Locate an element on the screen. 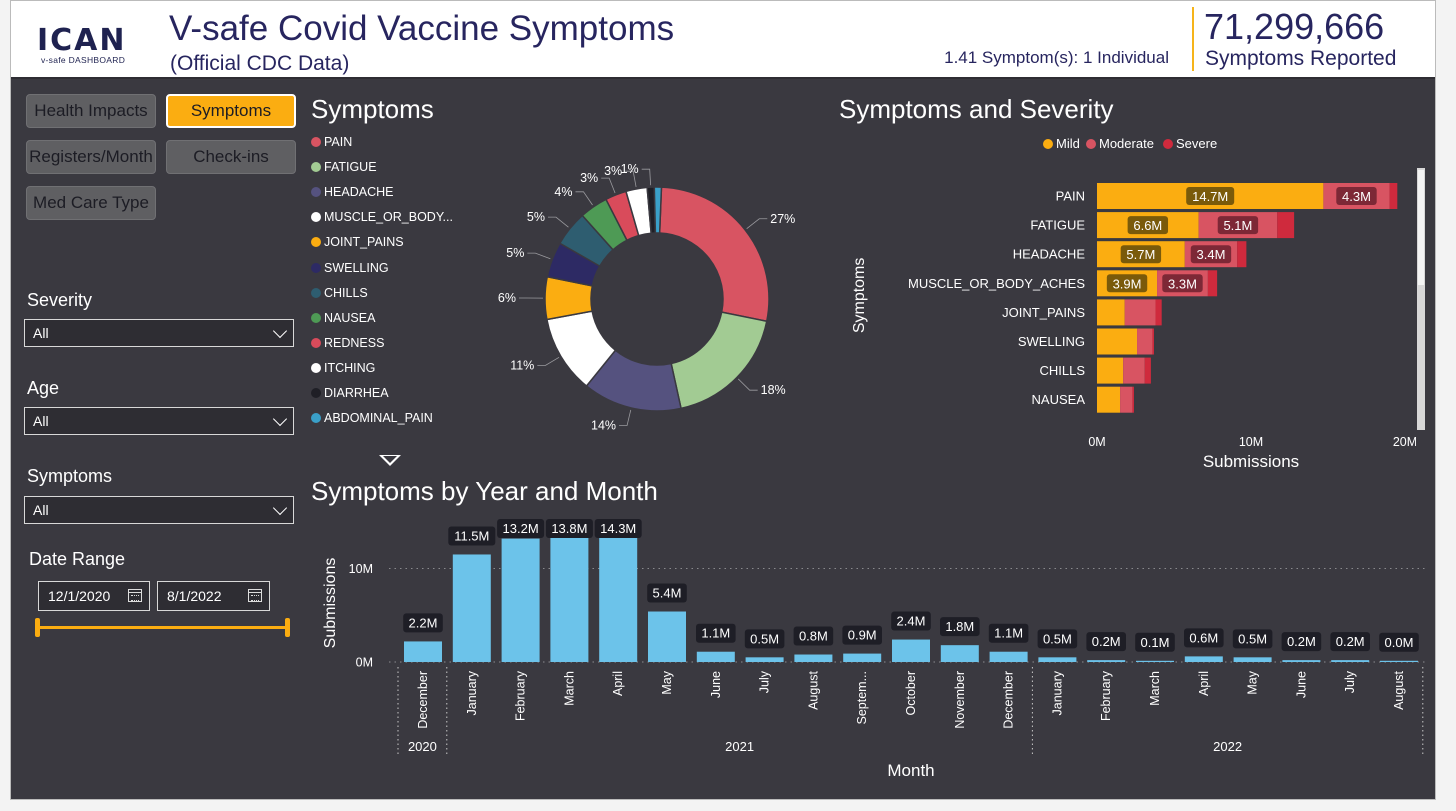 This screenshot has height=811, width=1456. check-ins-button: Check-ins is located at coordinates (231, 157).